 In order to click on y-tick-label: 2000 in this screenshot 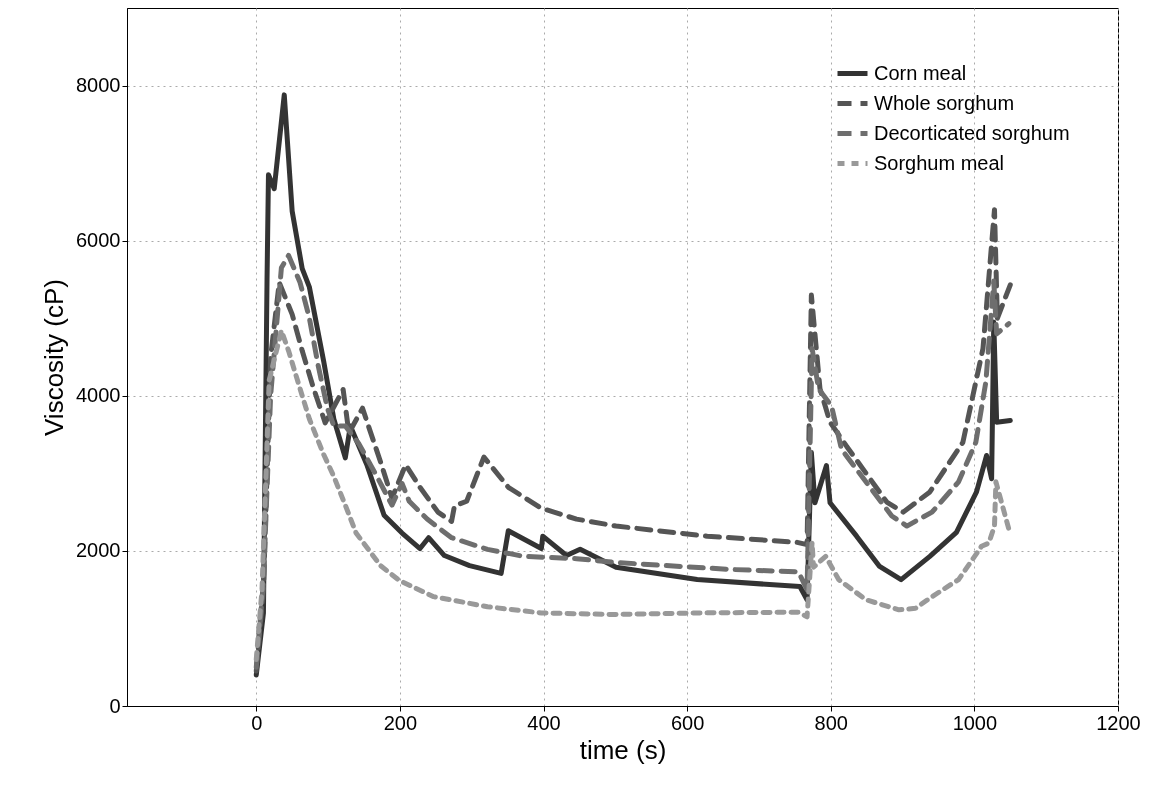, I will do `click(98, 550)`.